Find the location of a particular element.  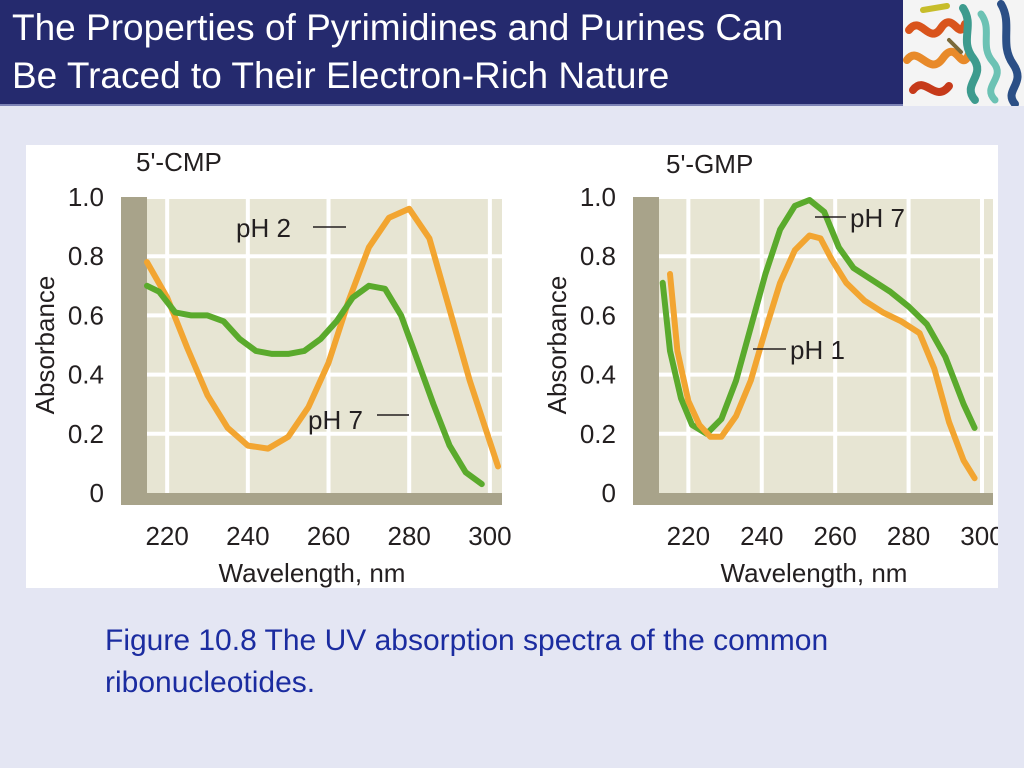

cmp-ph7-label: pH 7 is located at coordinates (335, 420).